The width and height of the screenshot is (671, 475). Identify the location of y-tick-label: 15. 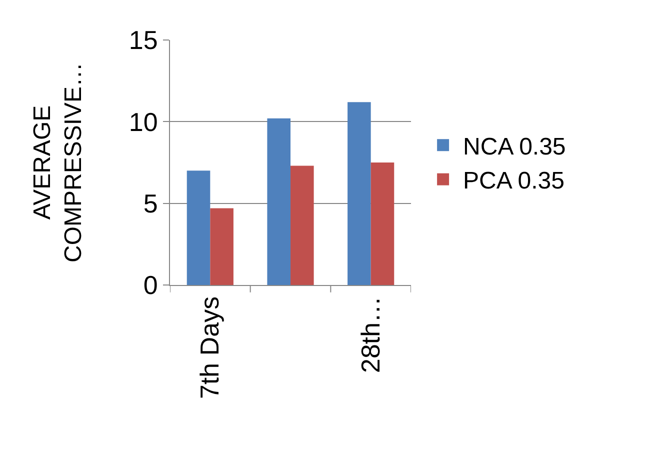
(143, 40).